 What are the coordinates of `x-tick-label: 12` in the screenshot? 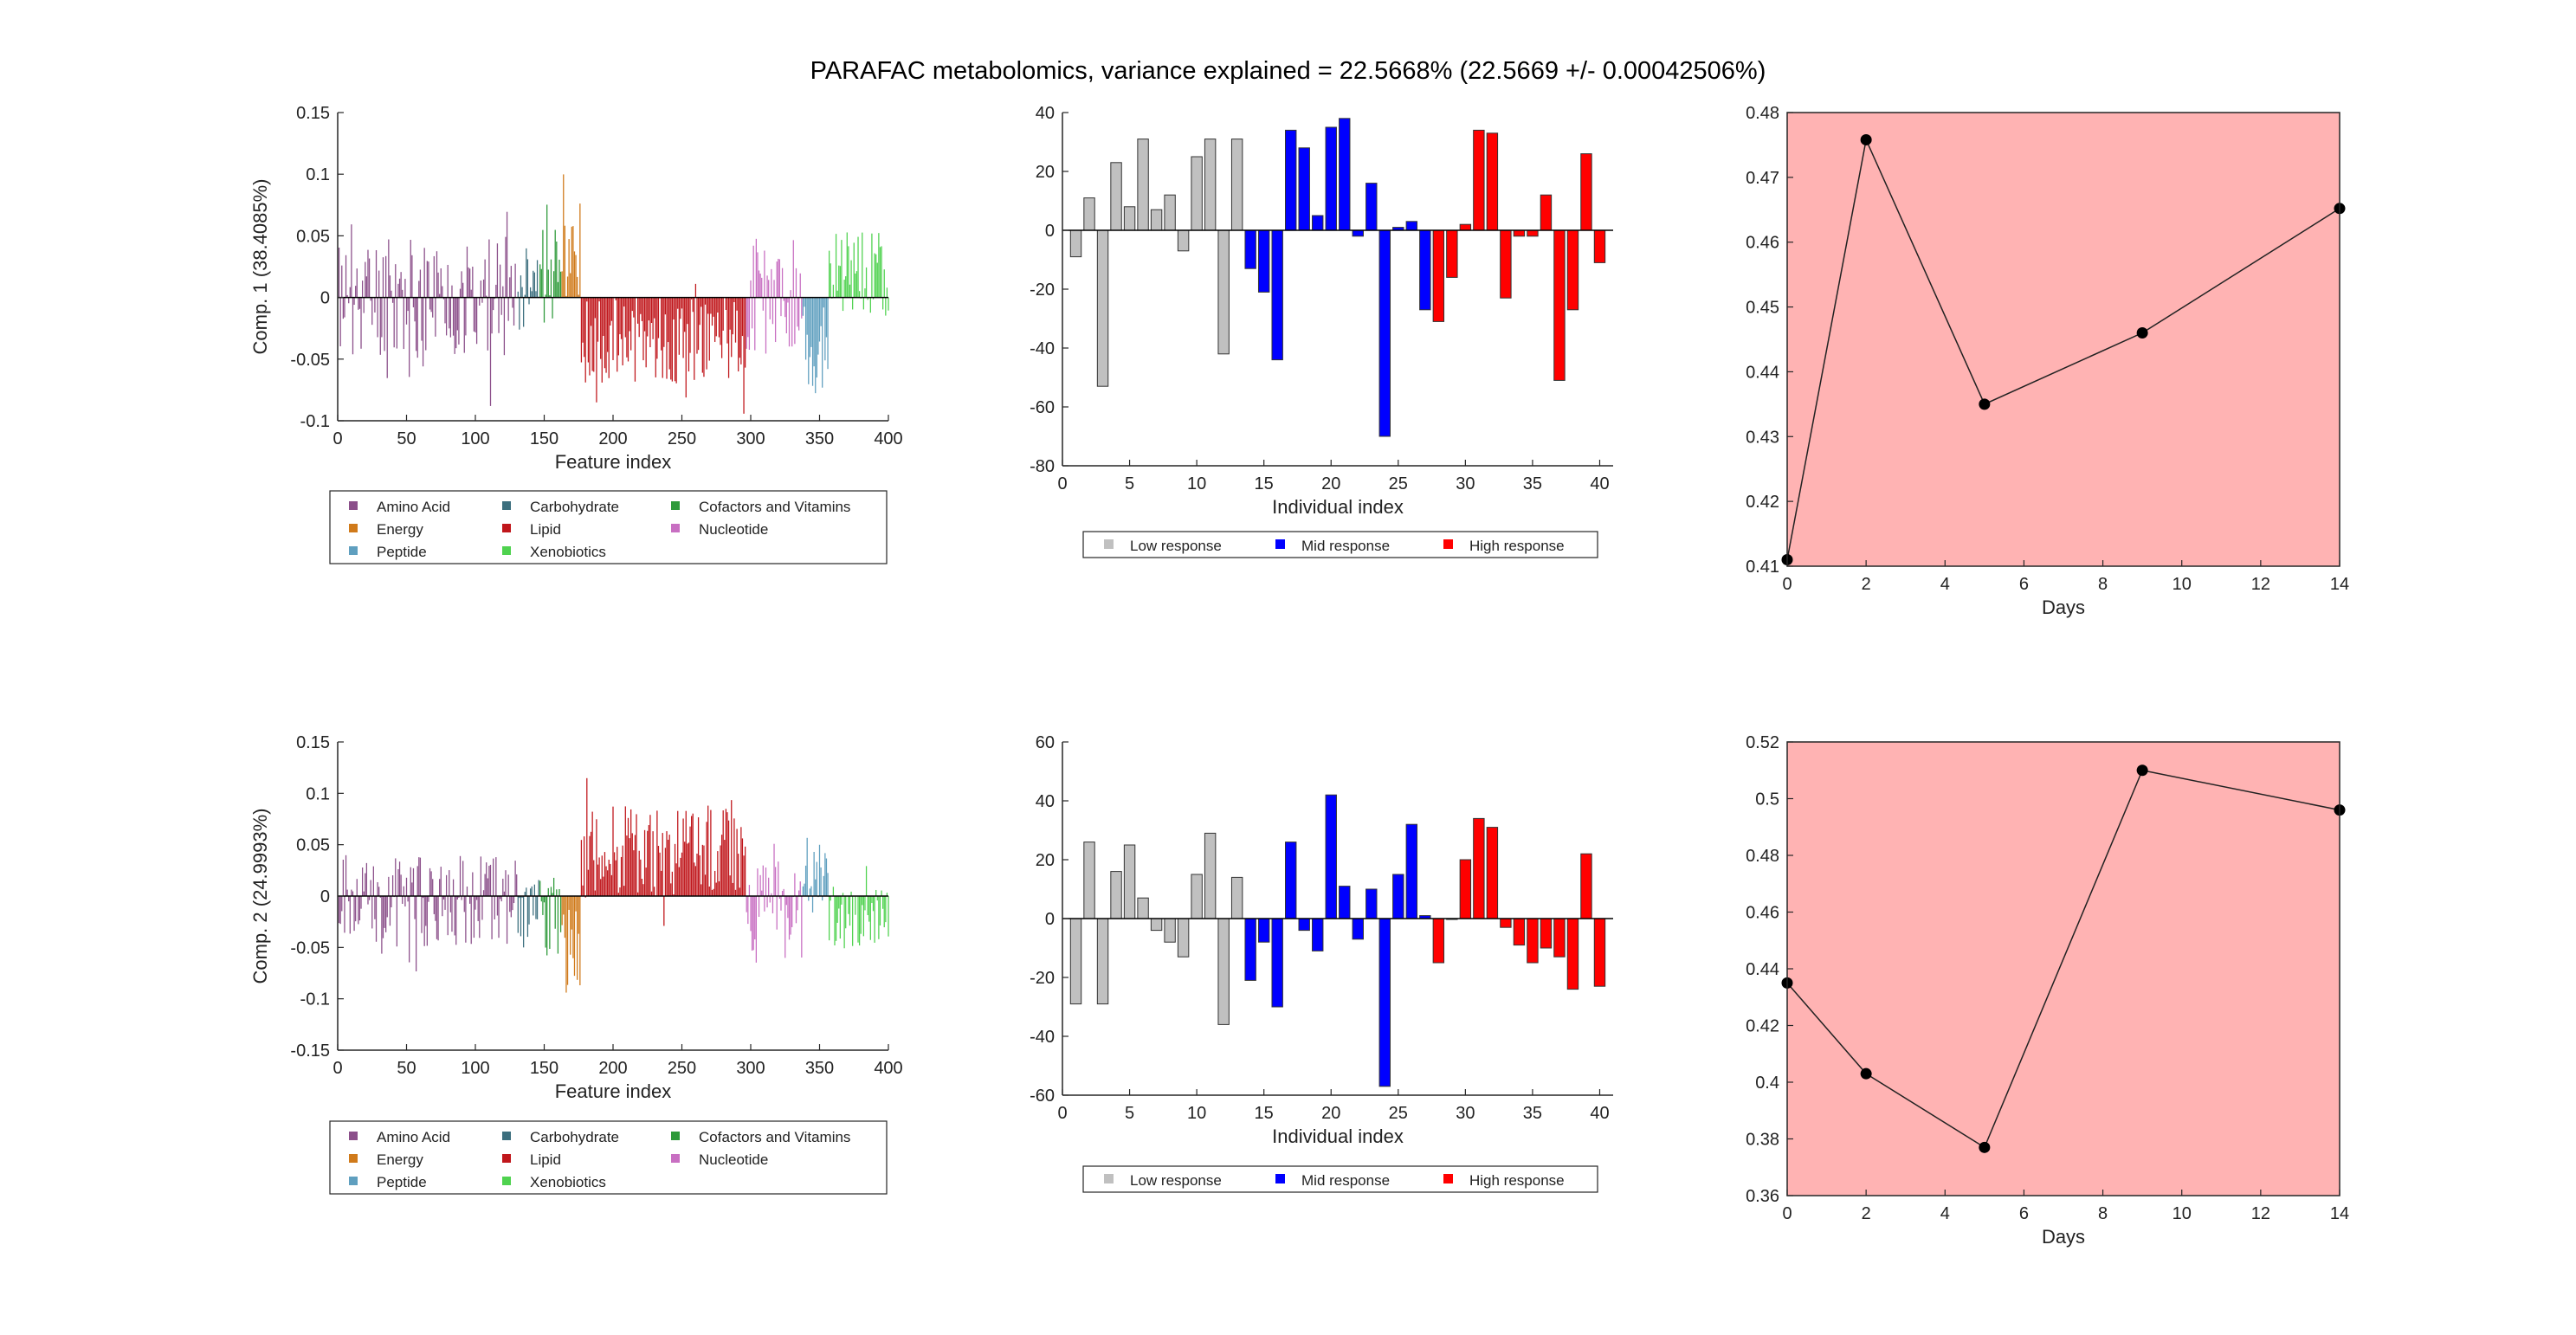 It's located at (2260, 584).